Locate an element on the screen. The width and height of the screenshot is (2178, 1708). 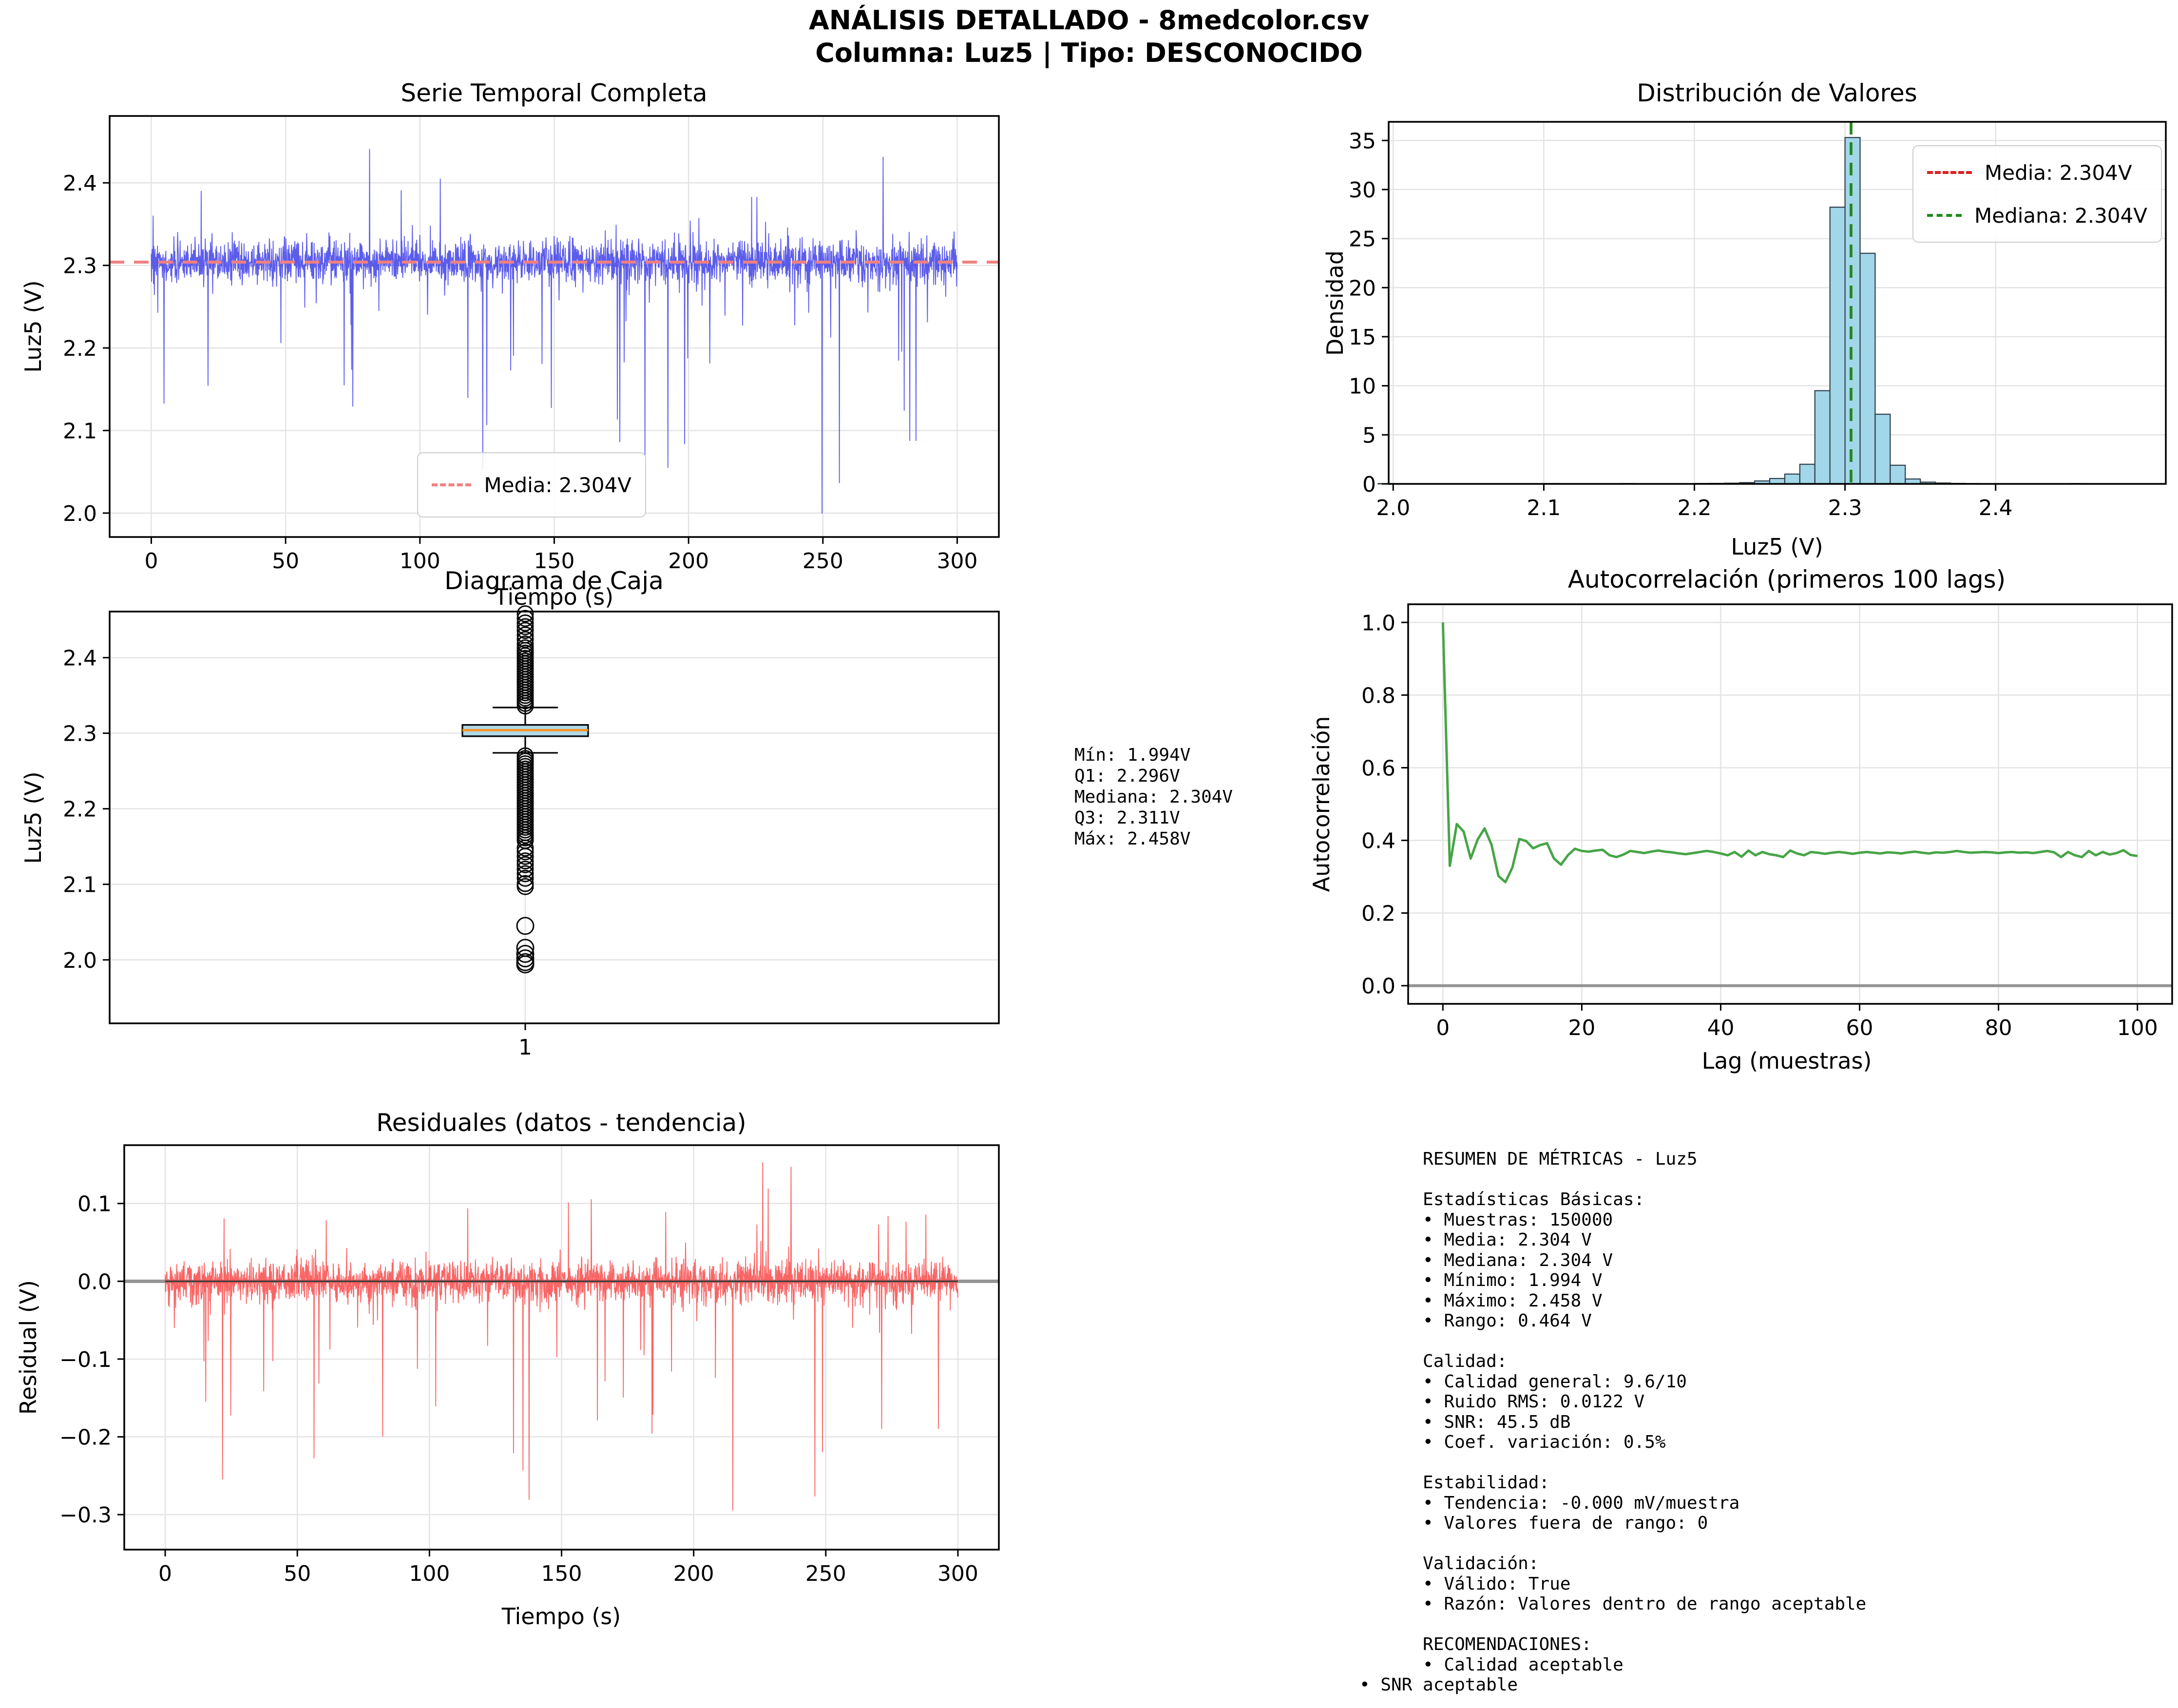
hist-ylabel: Densidad is located at coordinates (1335, 303).